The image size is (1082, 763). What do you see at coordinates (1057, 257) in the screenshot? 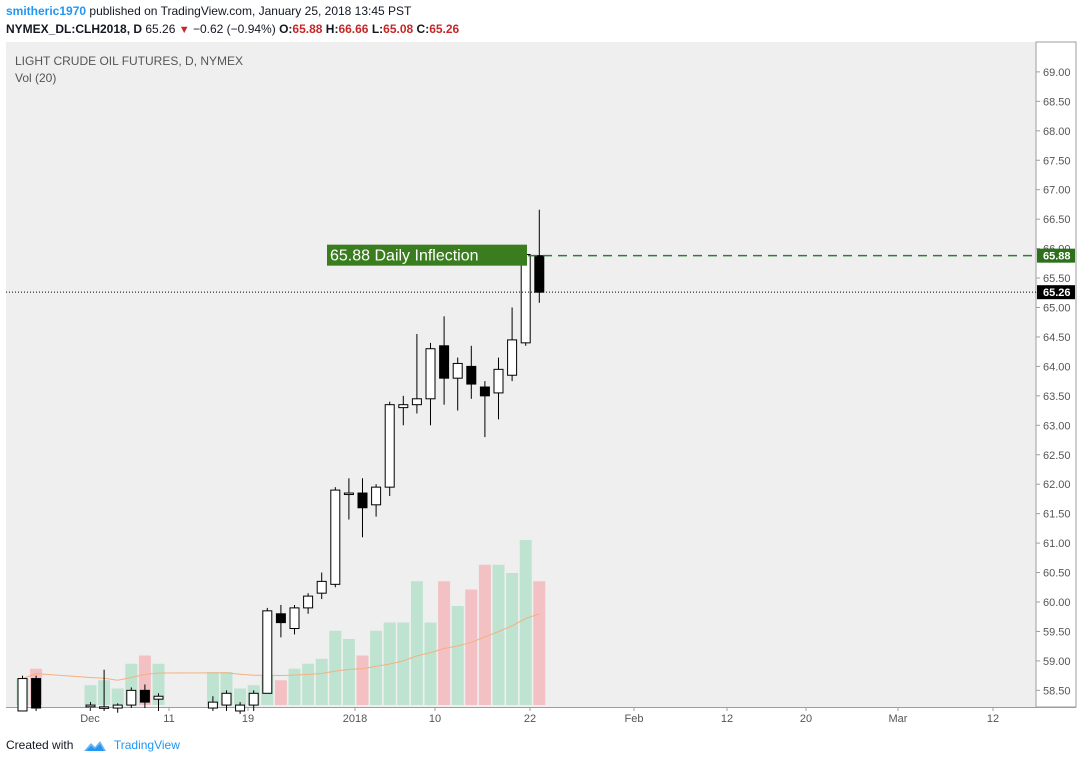
I see `price-tag-label: 65.88` at bounding box center [1057, 257].